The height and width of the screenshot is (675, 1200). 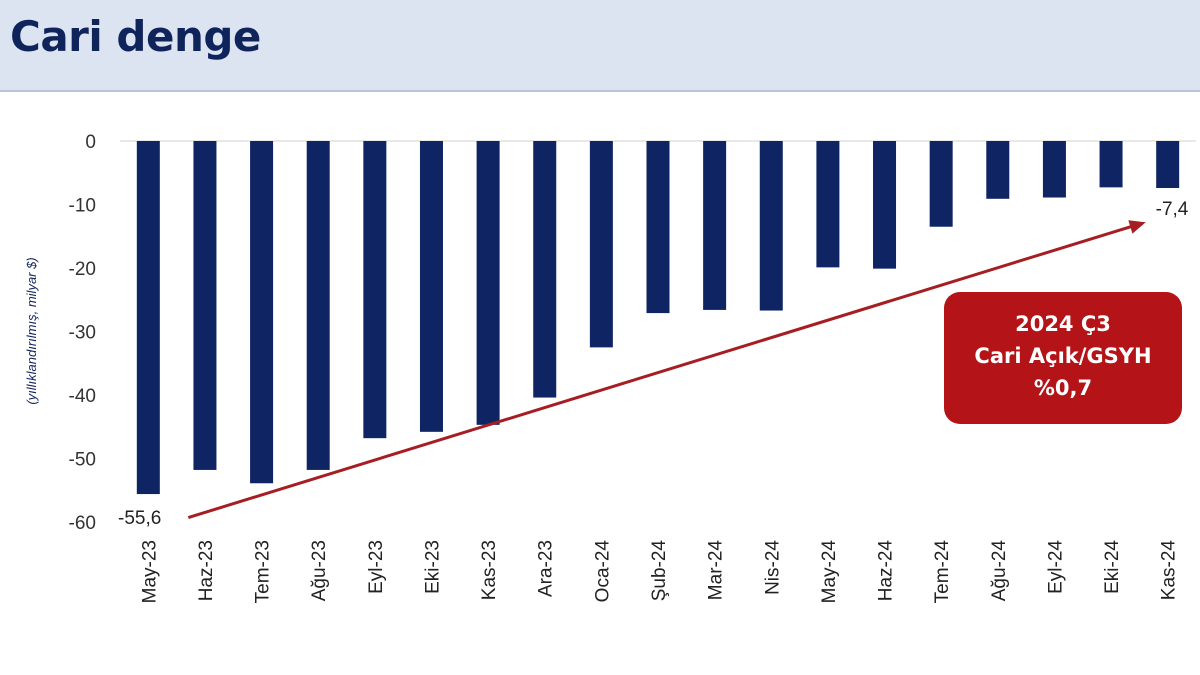 What do you see at coordinates (600, 46) in the screenshot?
I see `header-bar: Cari denge` at bounding box center [600, 46].